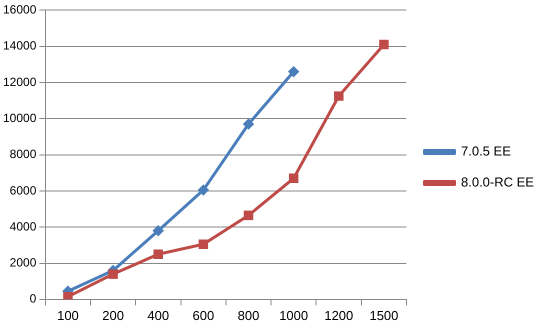  Describe the element at coordinates (23, 190) in the screenshot. I see `y-tick-label: 6000` at that location.